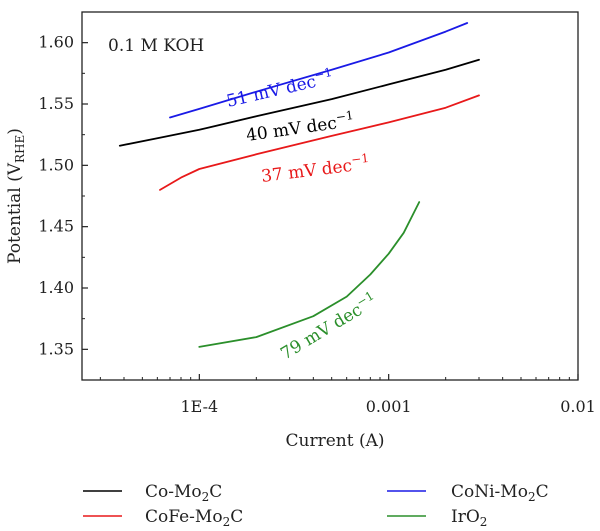 This screenshot has width=600, height=531. What do you see at coordinates (532, 497) in the screenshot?
I see `legend-coni-sub: 2` at bounding box center [532, 497].